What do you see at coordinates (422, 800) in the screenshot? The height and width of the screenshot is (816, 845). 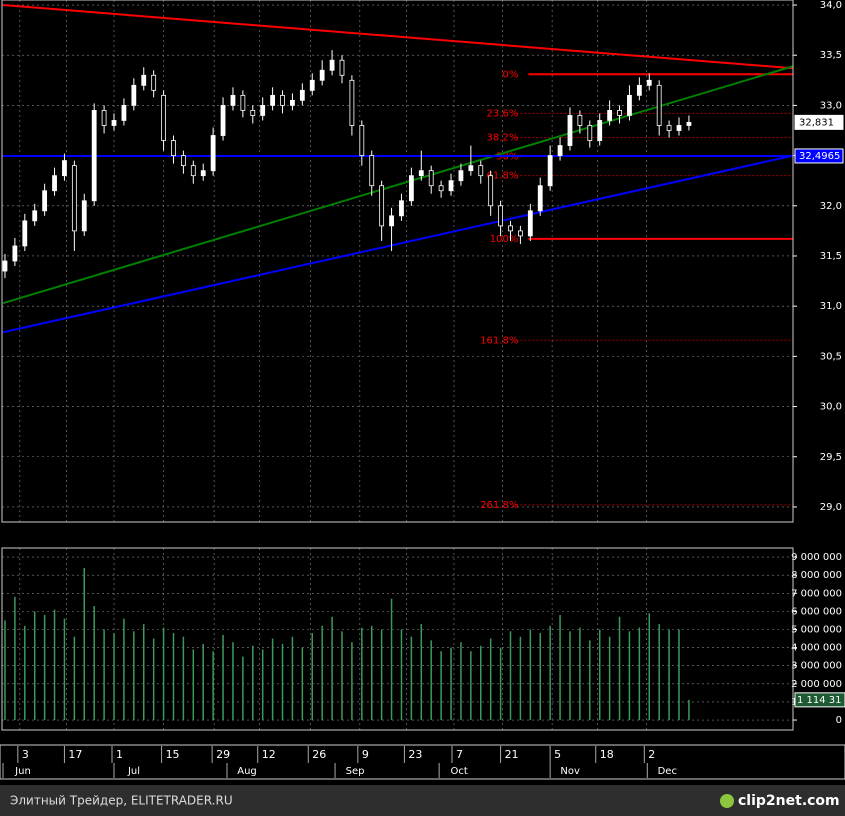 I see `footer-bar` at bounding box center [422, 800].